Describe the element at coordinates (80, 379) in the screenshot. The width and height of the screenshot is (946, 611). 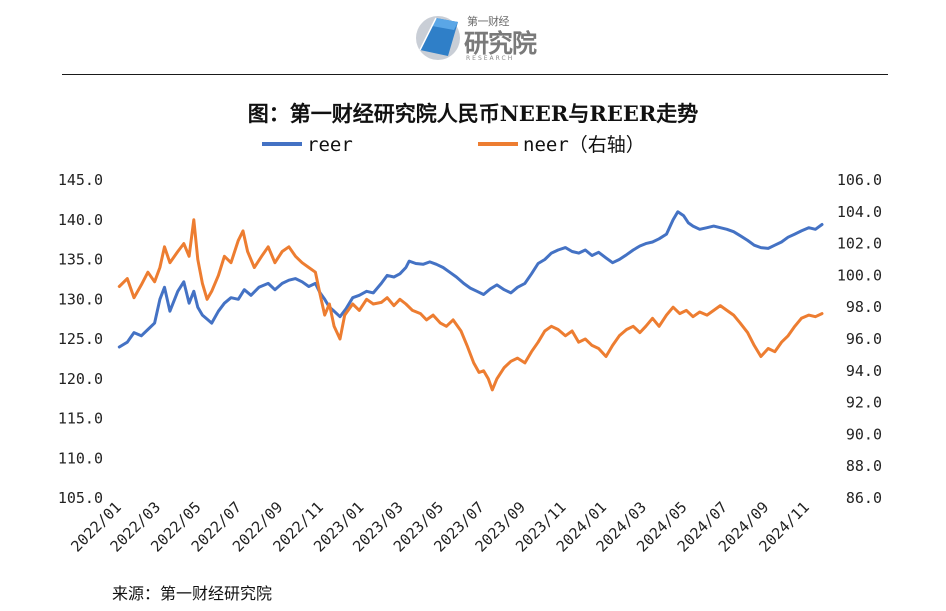
I see `y-left-tick-label: 120.0` at that location.